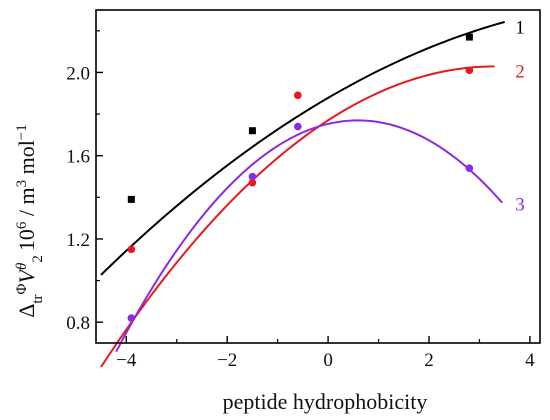 The width and height of the screenshot is (550, 420). I want to click on y-tick-label: 1.2, so click(78, 240).